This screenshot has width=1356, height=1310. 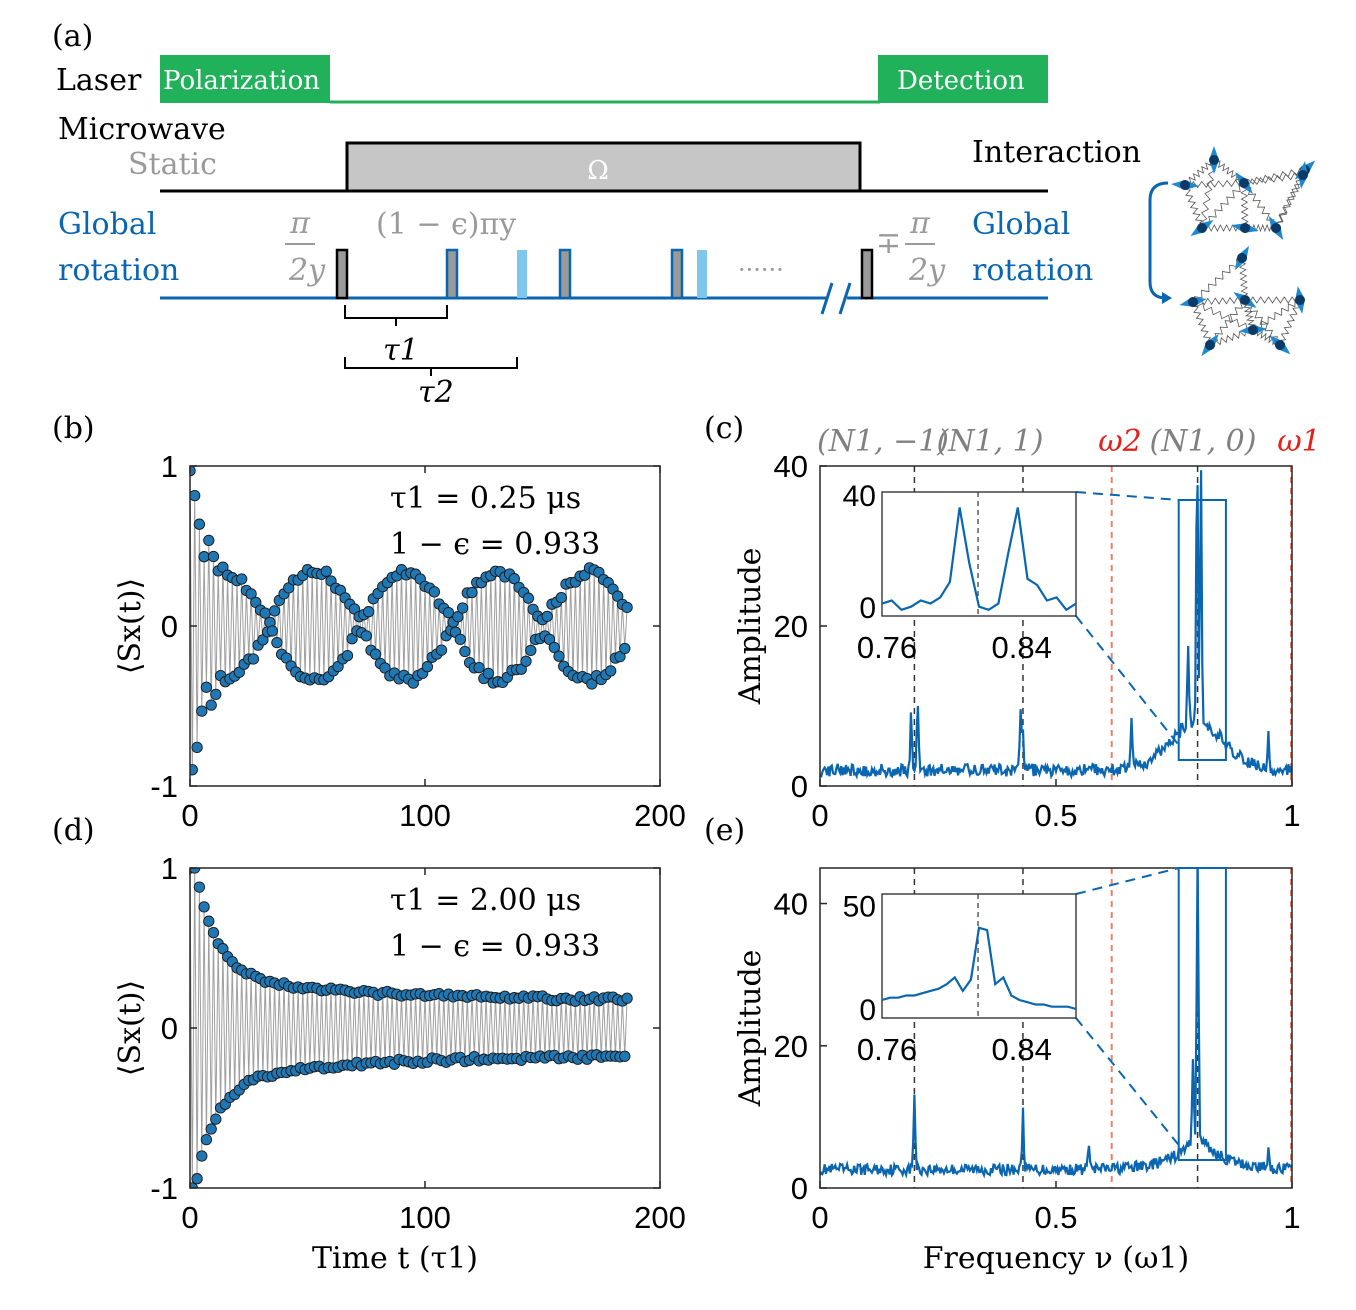 I want to click on x-tick-label: 100, so click(x=425, y=1217).